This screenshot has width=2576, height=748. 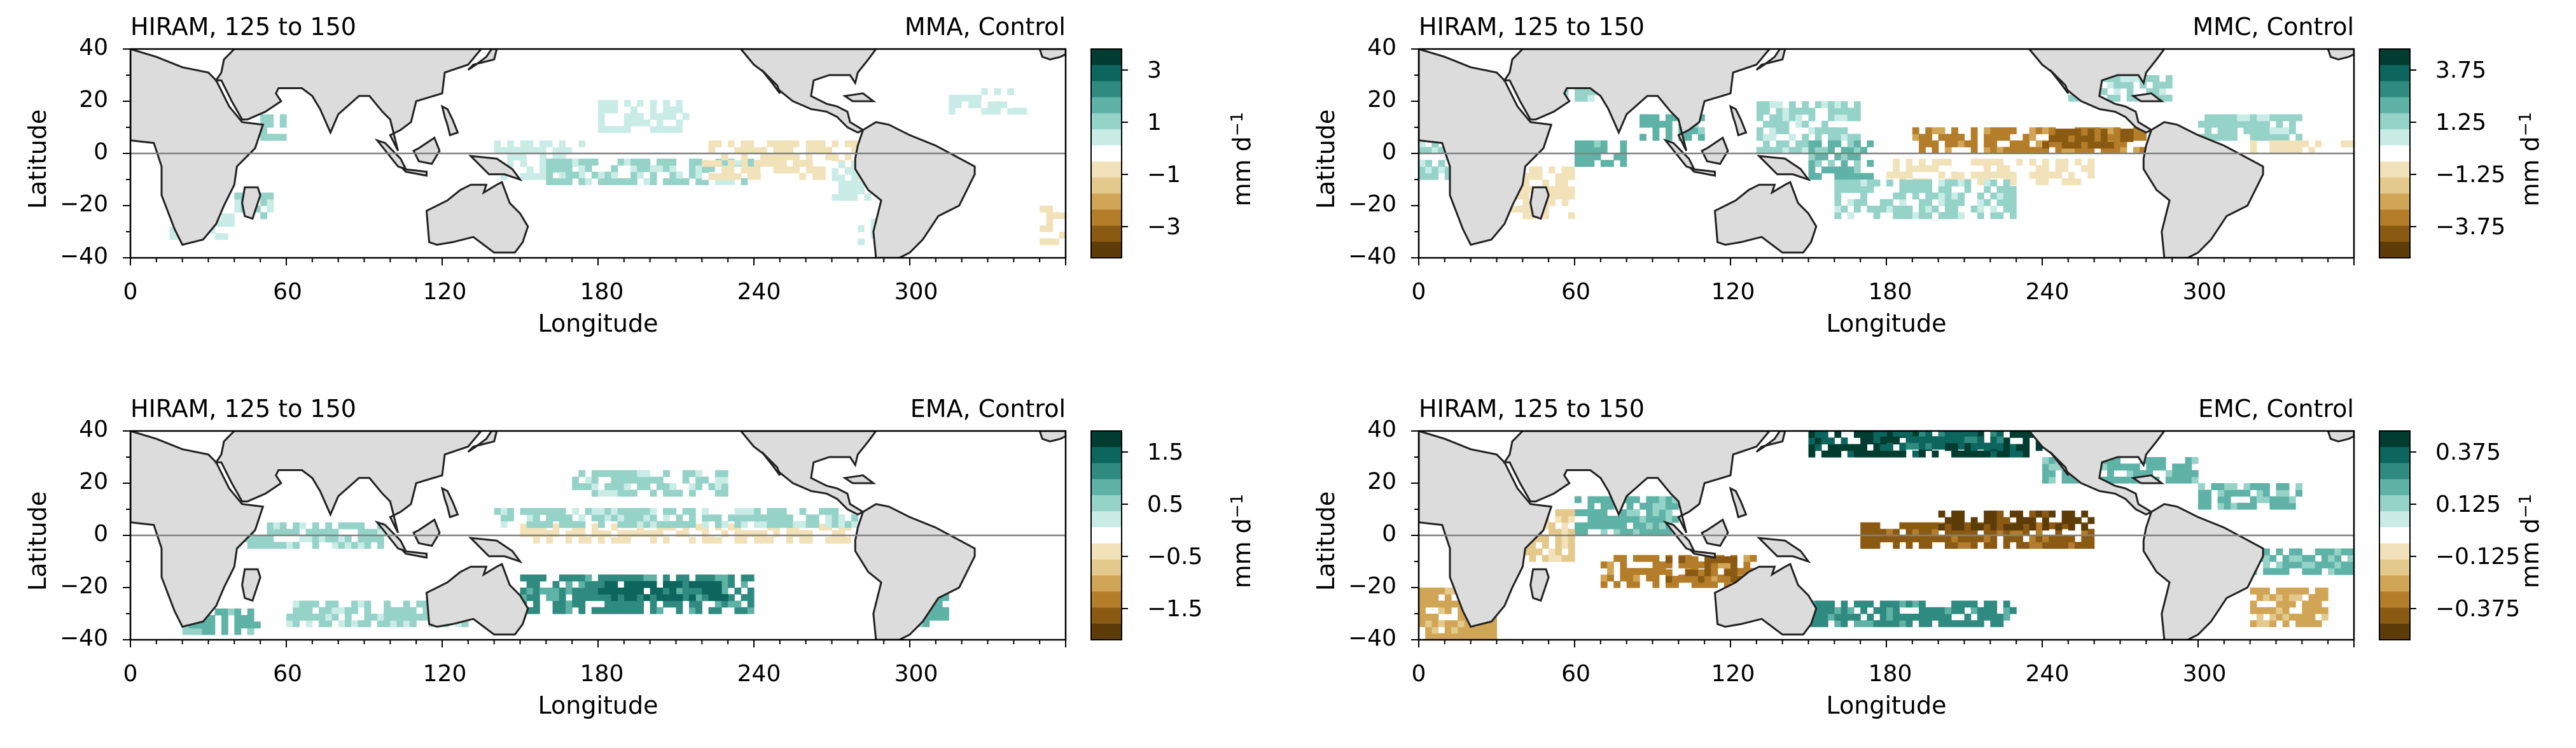 I want to click on cbar-tick-label: −3.75, so click(x=2470, y=227).